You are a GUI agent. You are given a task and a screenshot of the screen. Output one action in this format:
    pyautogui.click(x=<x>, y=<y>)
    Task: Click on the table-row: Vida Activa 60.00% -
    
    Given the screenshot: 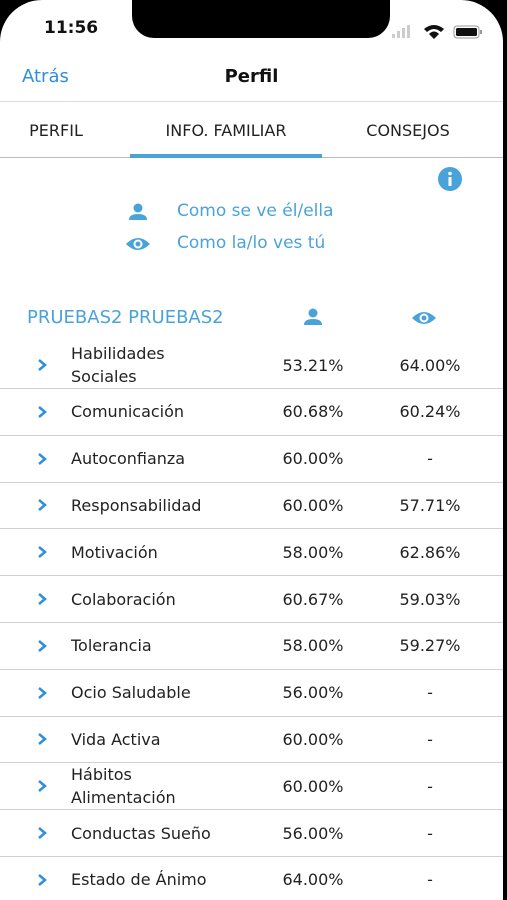 What is the action you would take?
    pyautogui.click(x=251, y=740)
    